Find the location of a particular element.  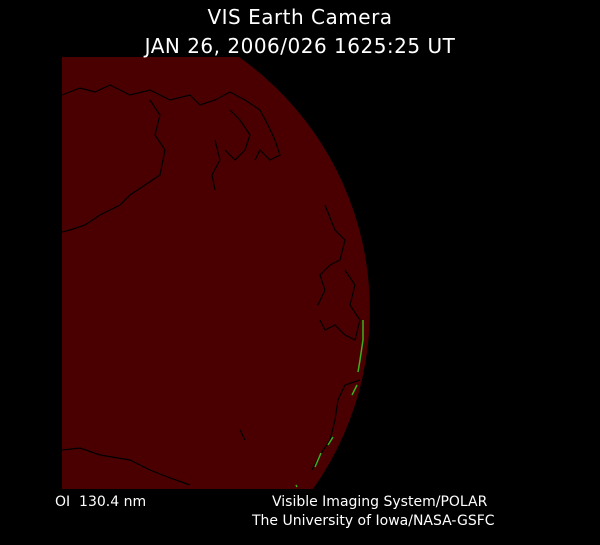

observation-timestamp: JAN 26, 2006/026 1625:25 UT is located at coordinates (300, 46).